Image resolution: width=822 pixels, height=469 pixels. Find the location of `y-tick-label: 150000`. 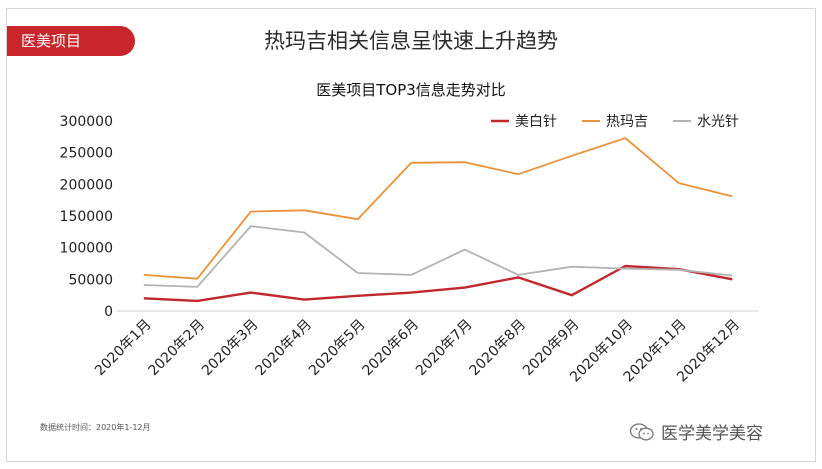

y-tick-label: 150000 is located at coordinates (86, 217).